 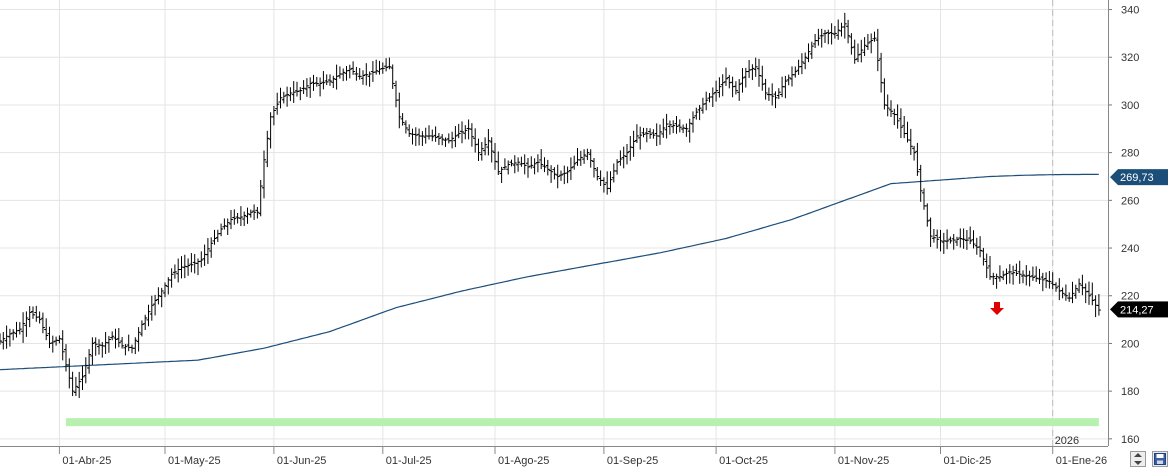 I want to click on x-tick-label: 01-Ago-25, so click(x=523, y=461).